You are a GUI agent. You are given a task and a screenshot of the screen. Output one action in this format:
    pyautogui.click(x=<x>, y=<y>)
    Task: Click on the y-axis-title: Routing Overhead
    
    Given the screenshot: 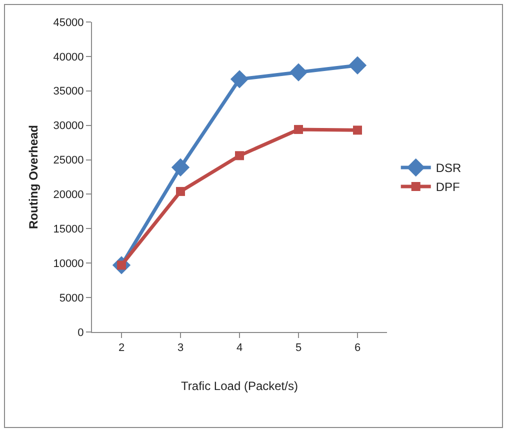 What is the action you would take?
    pyautogui.click(x=33, y=177)
    